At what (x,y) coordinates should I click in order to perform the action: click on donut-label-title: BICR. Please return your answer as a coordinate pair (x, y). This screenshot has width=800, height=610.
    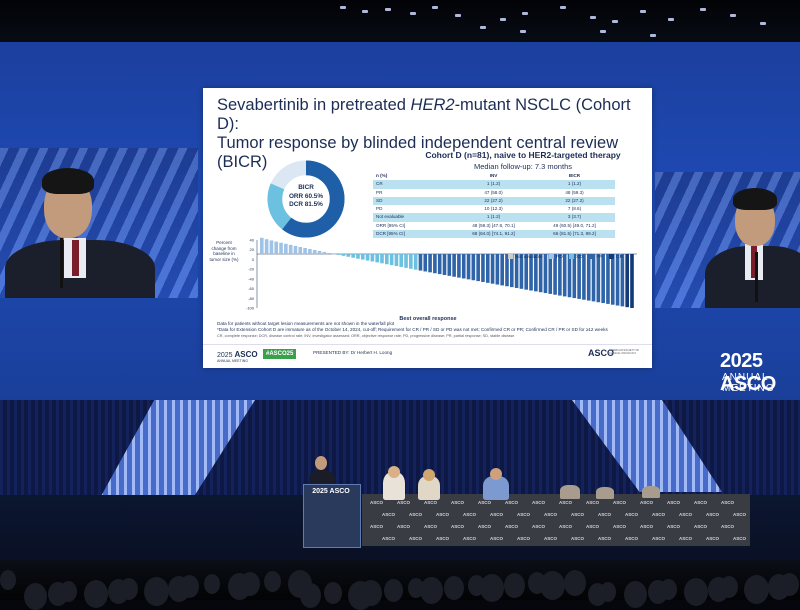
    Looking at the image, I should click on (306, 187).